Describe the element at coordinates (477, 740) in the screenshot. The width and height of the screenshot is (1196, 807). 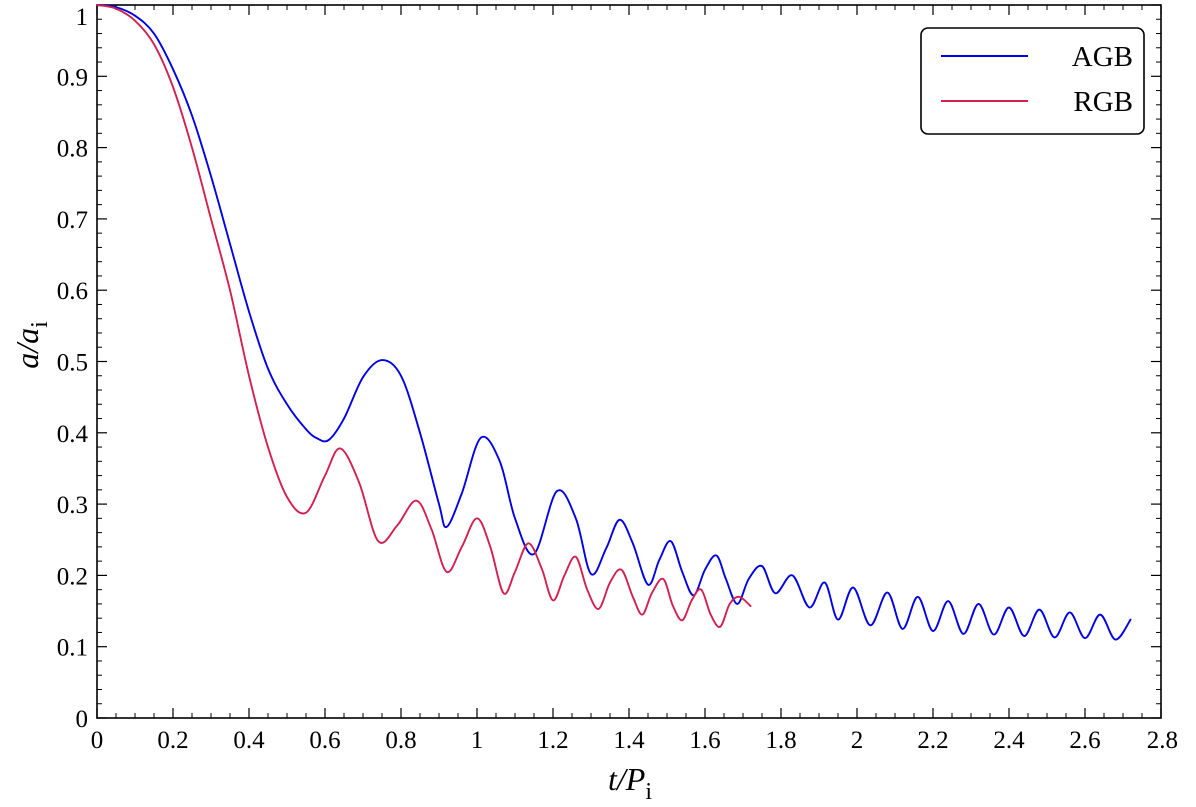
I see `x-tick-label: 1` at that location.